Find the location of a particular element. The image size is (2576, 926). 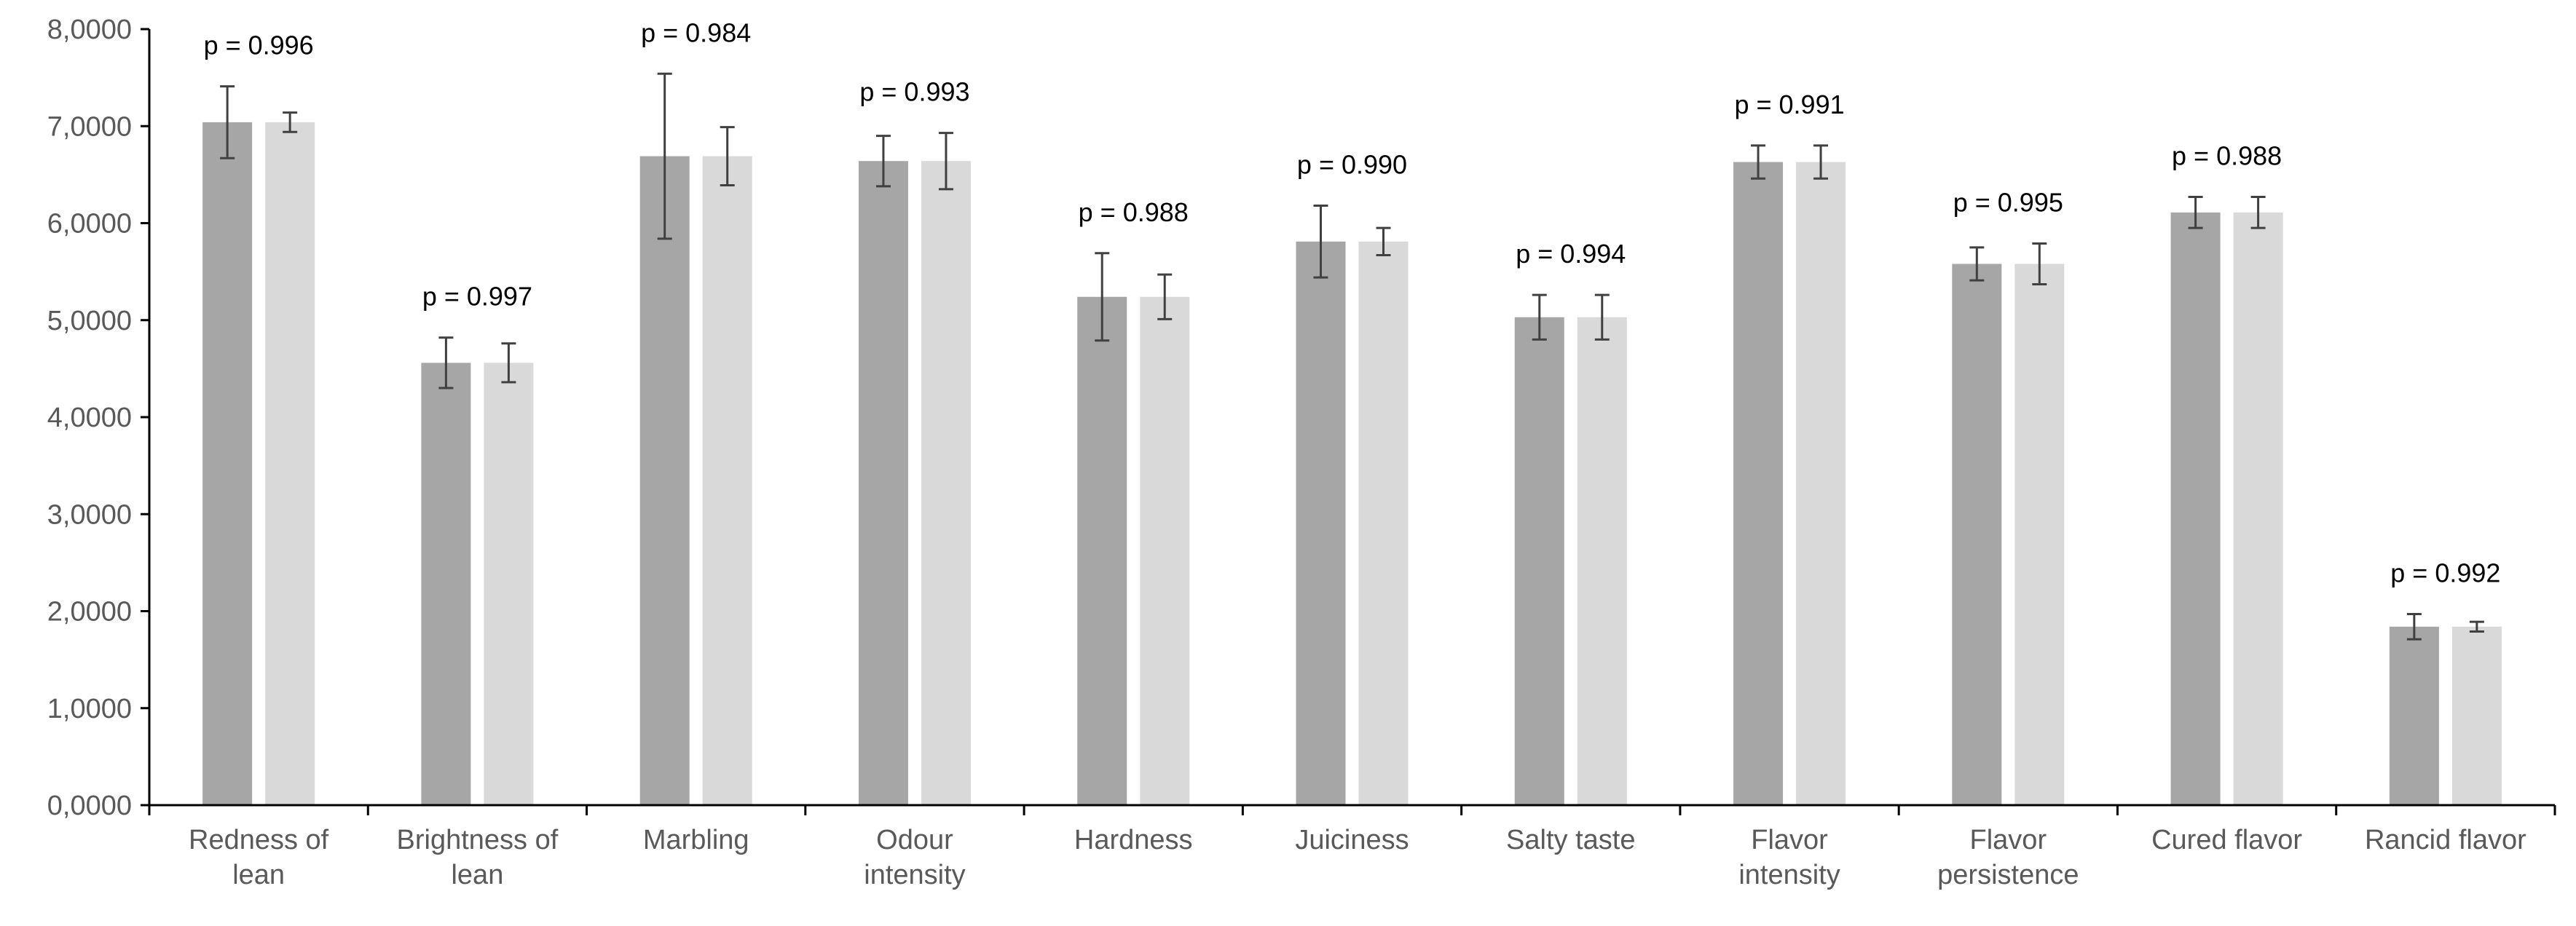

x-category-label: Flavor intensity is located at coordinates (1789, 857).